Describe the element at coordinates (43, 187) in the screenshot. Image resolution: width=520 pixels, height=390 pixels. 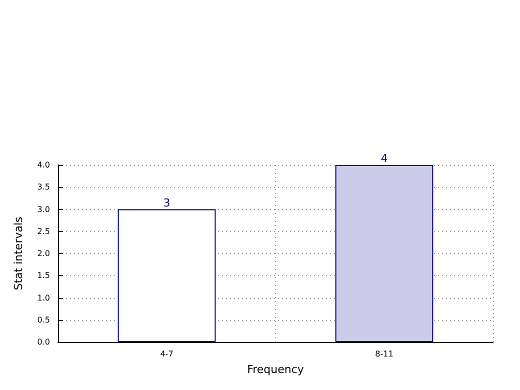
I see `text: 3.5` at that location.